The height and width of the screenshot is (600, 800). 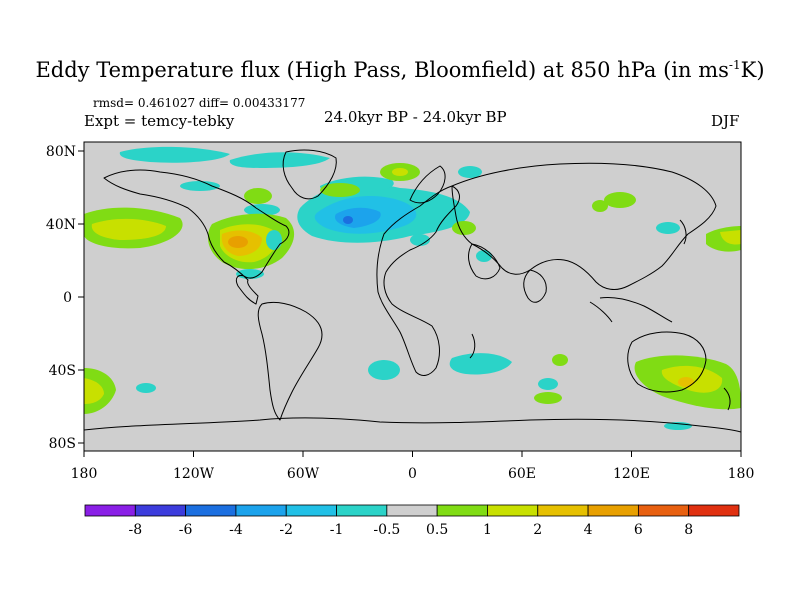 I want to click on anomaly-arctic-canada, so click(x=174, y=154).